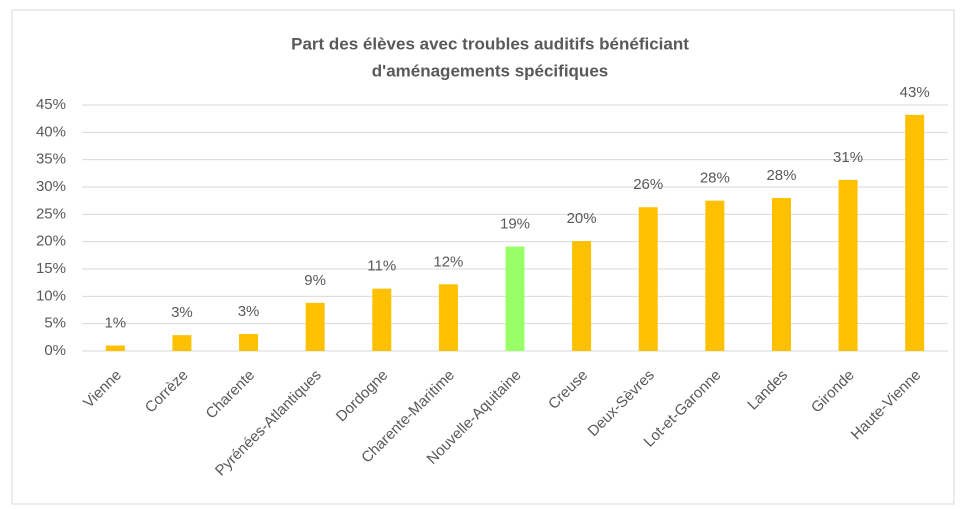 The width and height of the screenshot is (962, 509). Describe the element at coordinates (51, 159) in the screenshot. I see `y-tick-label: 35%` at that location.